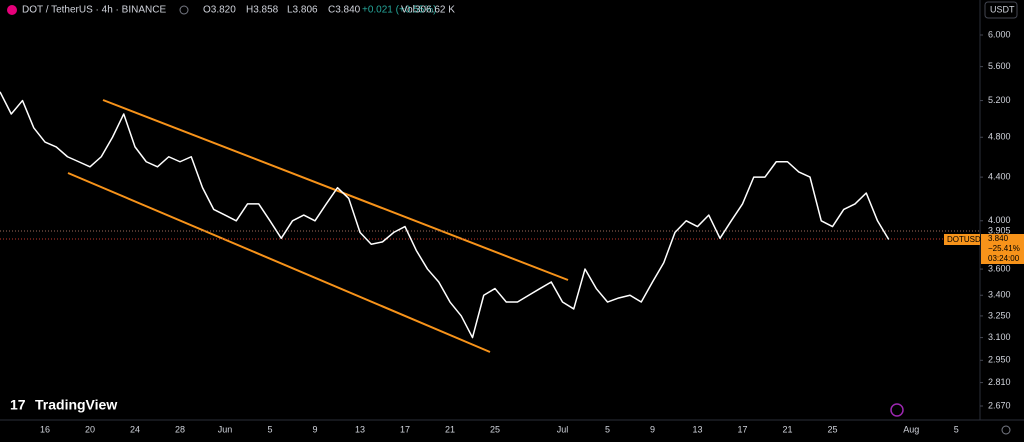  I want to click on y-tick-label: 3.600, so click(999, 268).